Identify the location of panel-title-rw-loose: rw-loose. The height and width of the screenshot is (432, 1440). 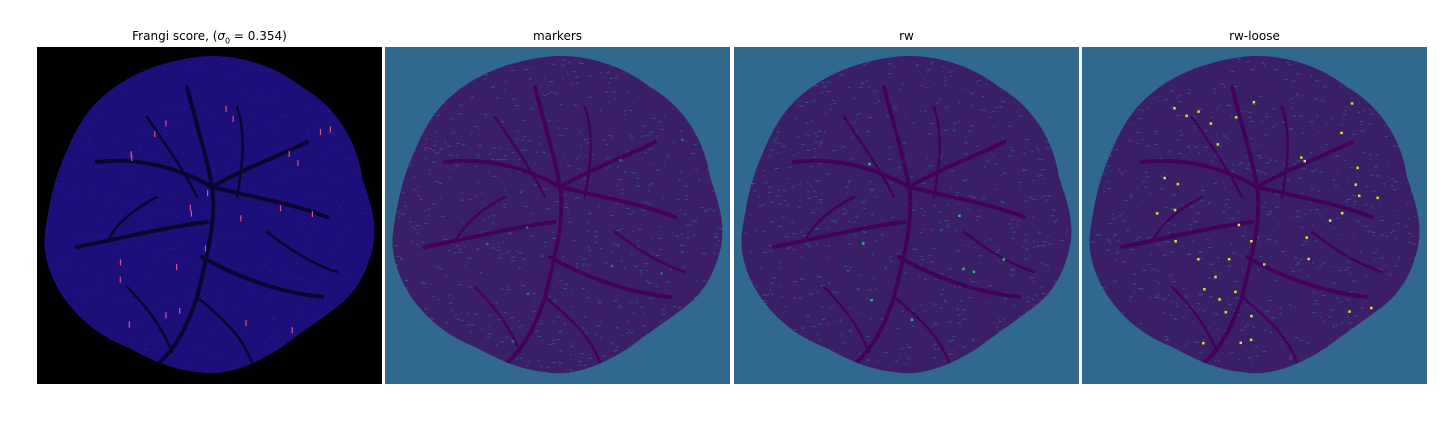
(1254, 36).